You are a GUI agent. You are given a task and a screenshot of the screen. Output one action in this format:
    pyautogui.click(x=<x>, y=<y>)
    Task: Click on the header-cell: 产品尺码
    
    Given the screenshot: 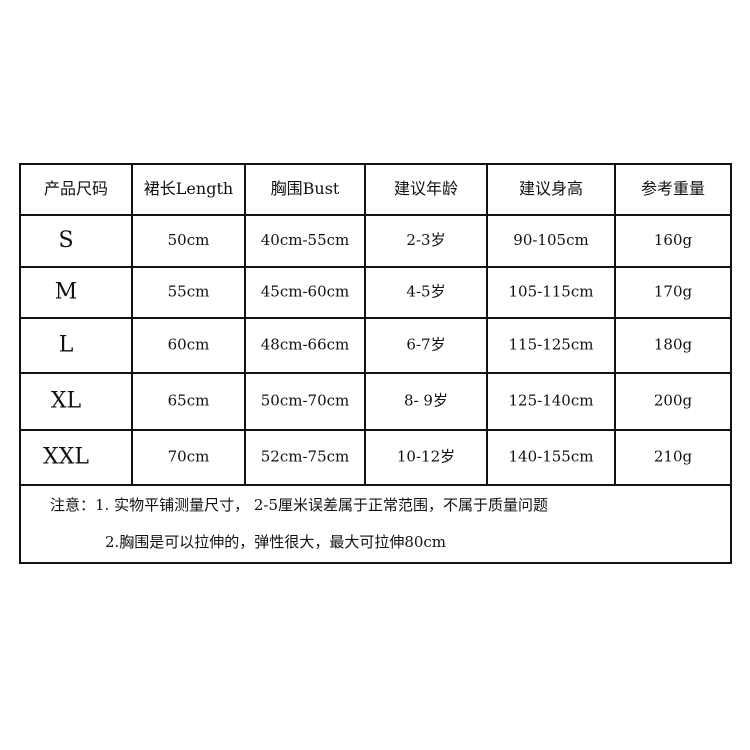 What is the action you would take?
    pyautogui.click(x=76, y=188)
    